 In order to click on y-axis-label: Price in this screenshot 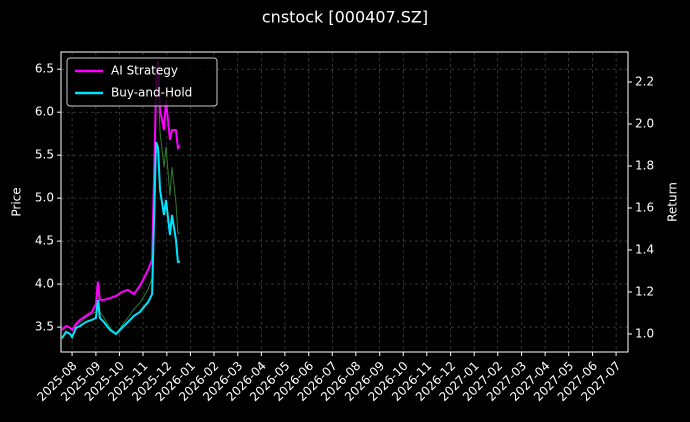, I will do `click(17, 201)`.